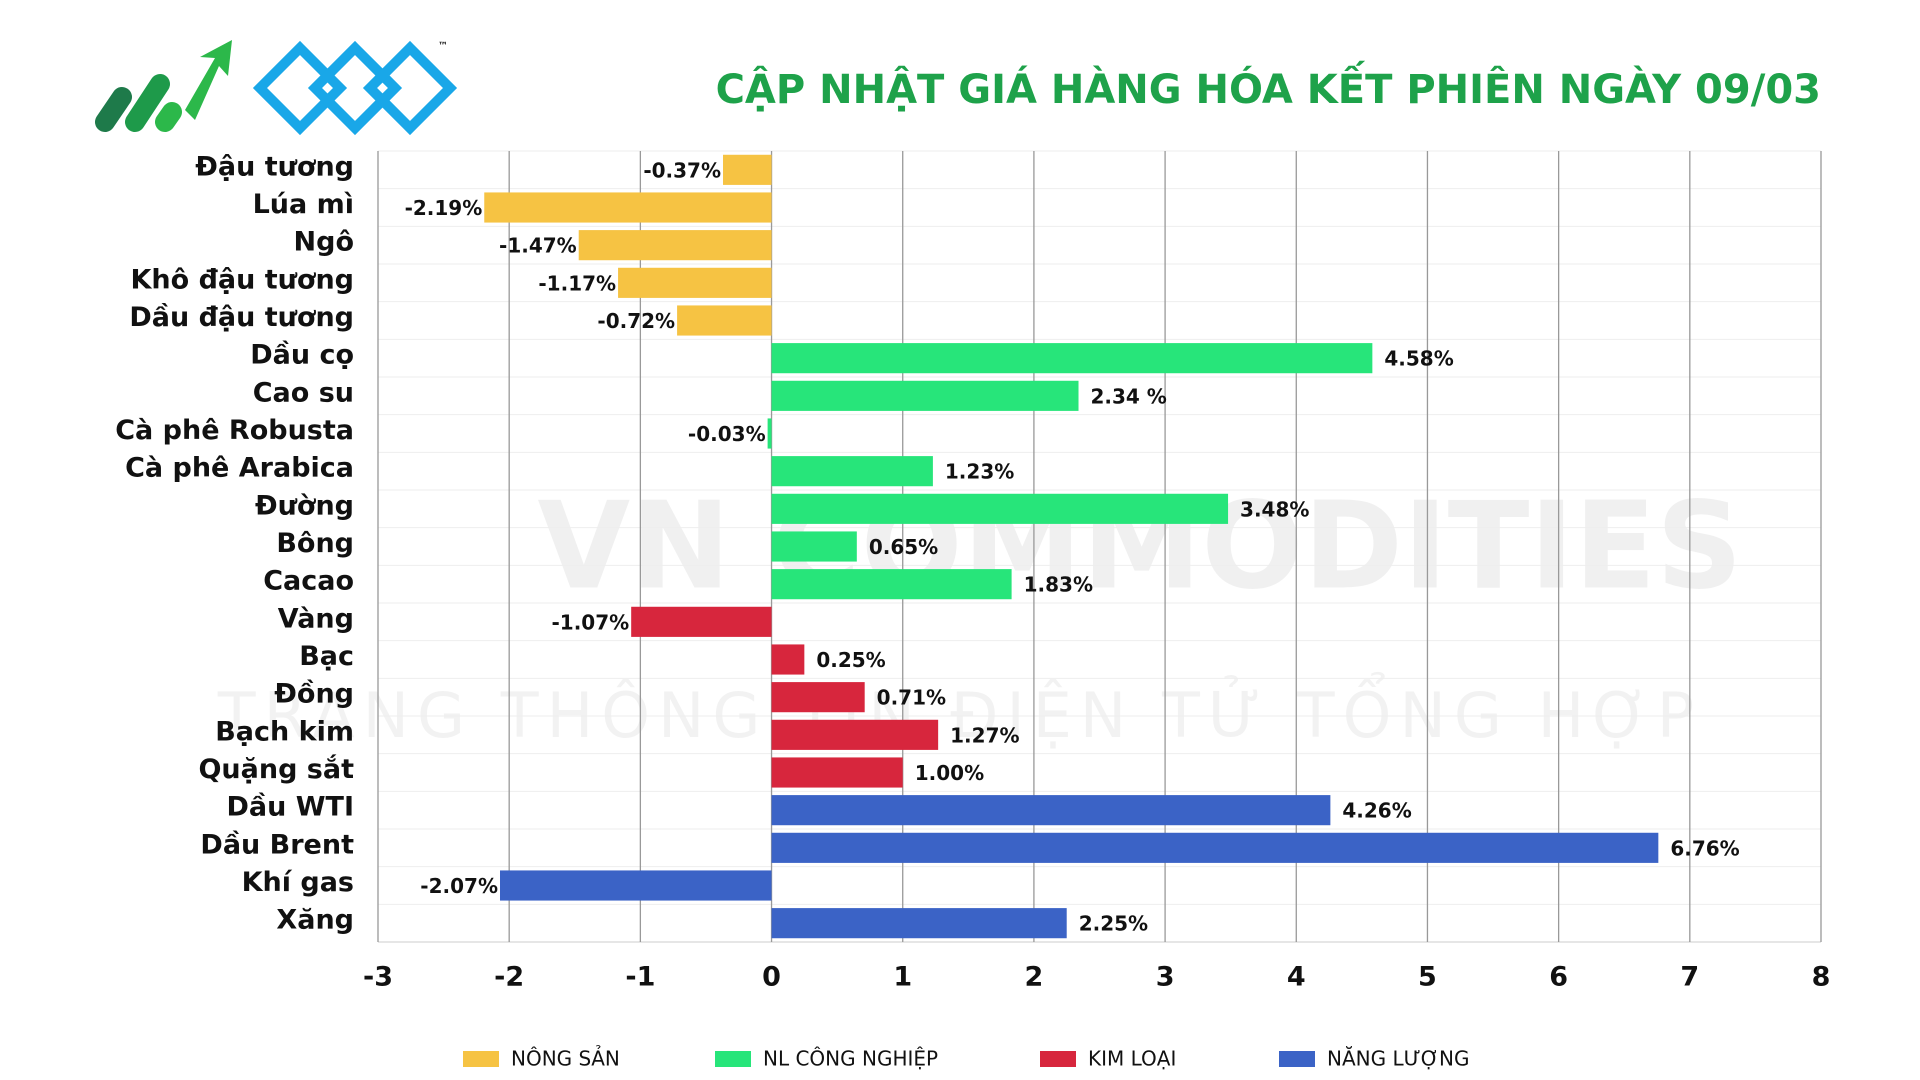  I want to click on y-tick-label: Đường, so click(304, 505).